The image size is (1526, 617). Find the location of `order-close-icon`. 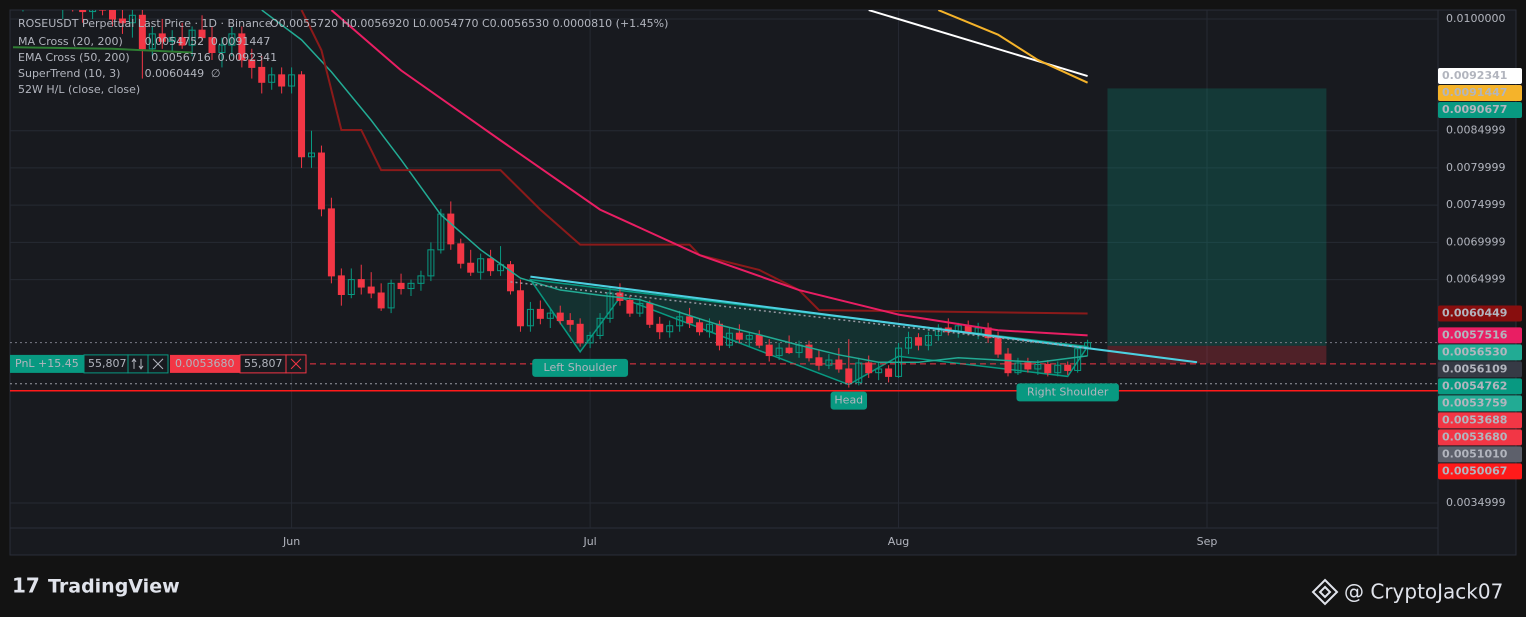

order-close-icon is located at coordinates (296, 364).